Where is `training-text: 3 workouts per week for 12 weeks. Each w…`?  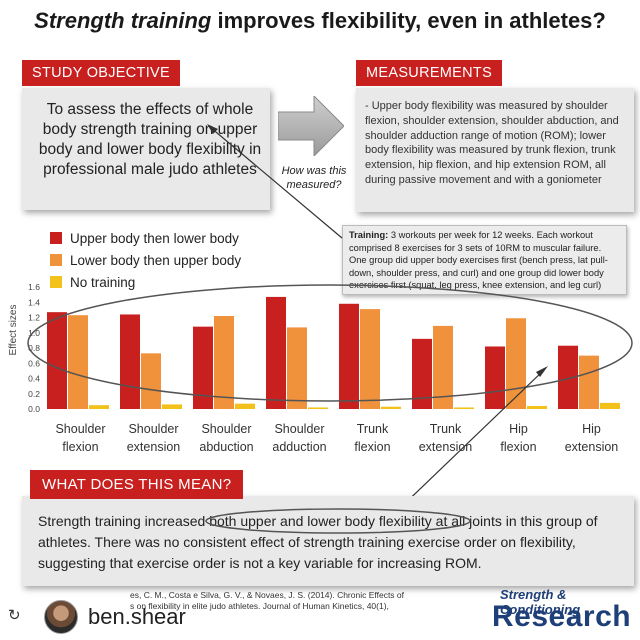 training-text: 3 workouts per week for 12 weeks. Each w… is located at coordinates (478, 260).